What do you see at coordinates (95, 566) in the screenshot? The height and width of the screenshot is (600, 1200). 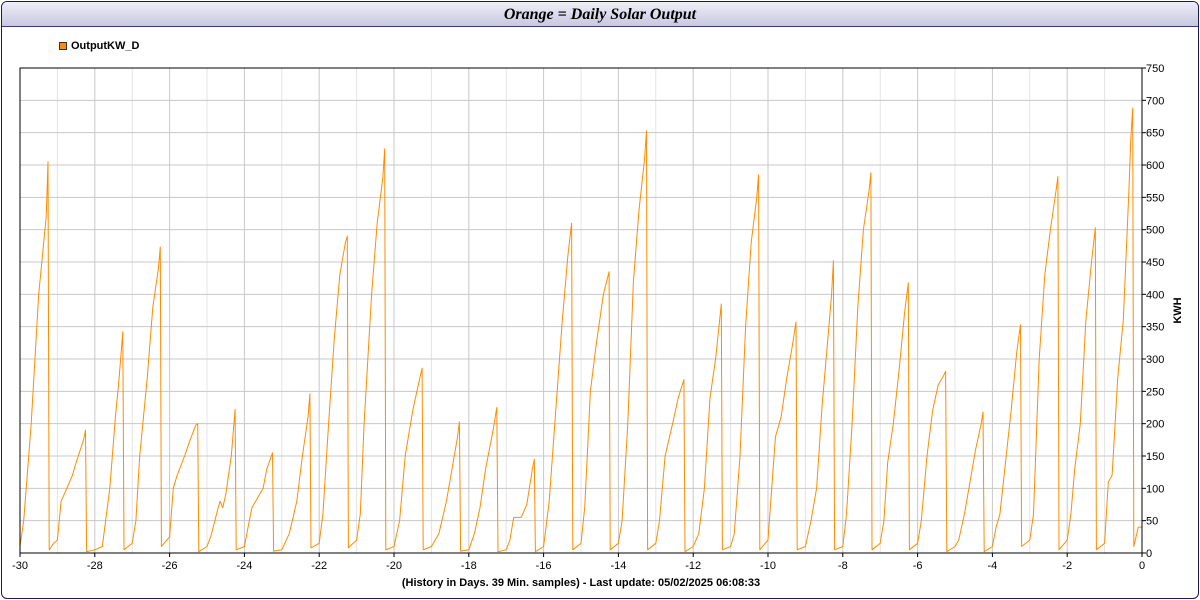 I see `x-tick-label: -28` at bounding box center [95, 566].